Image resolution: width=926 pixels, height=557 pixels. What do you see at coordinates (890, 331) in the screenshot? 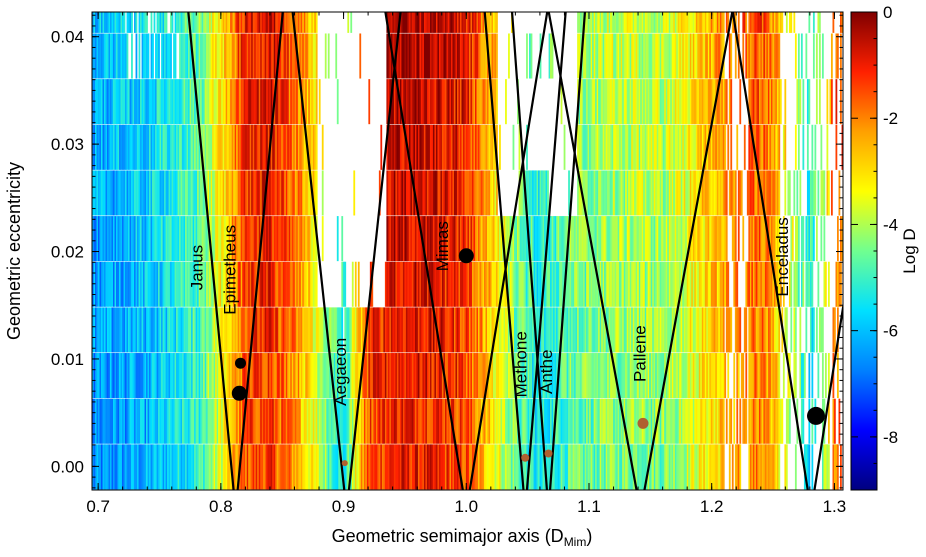
I see `colorbar-tick-label: -6` at bounding box center [890, 331].